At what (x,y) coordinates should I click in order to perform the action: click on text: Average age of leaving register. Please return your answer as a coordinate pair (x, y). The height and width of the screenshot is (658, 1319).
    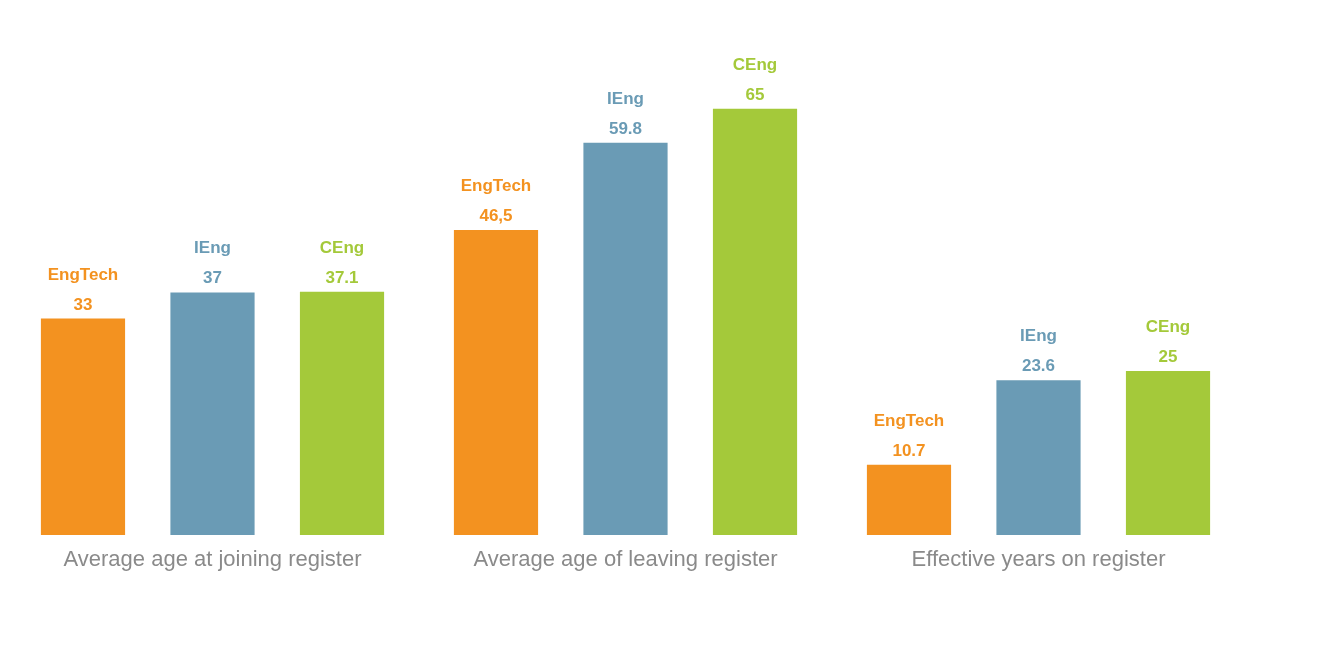
    Looking at the image, I should click on (625, 558).